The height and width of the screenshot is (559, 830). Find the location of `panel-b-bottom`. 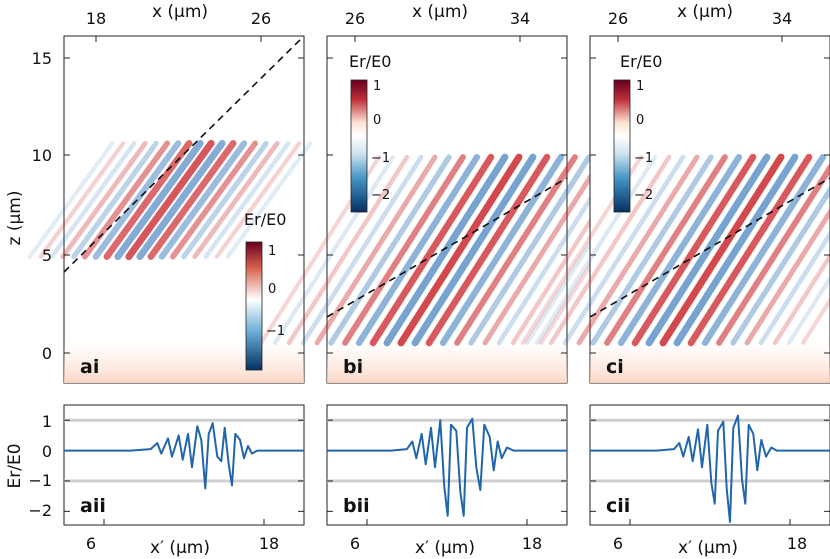

panel-b-bottom is located at coordinates (447, 465).